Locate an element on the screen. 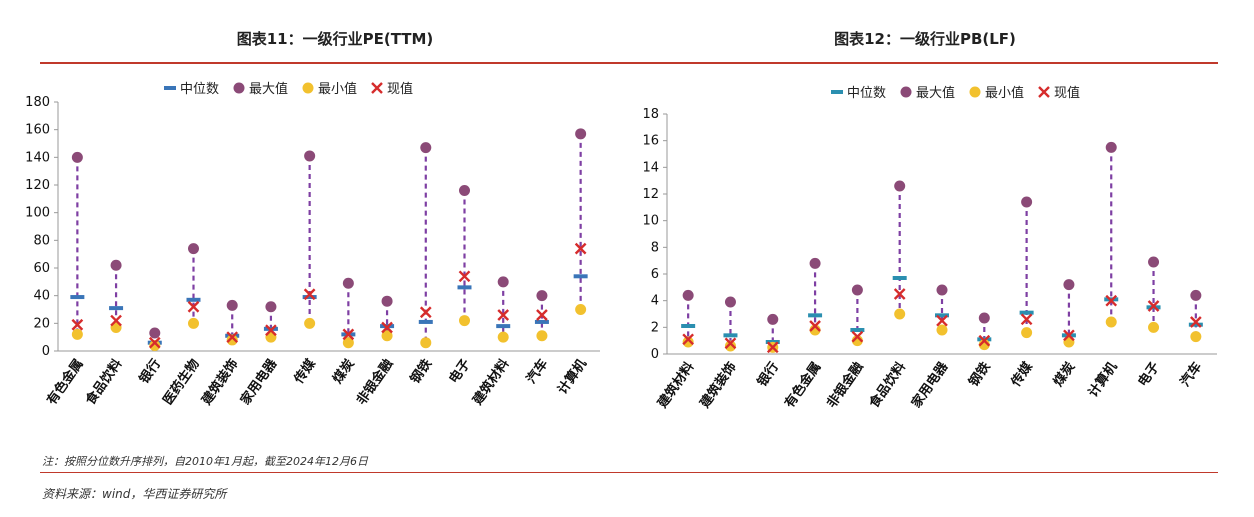  bottom-divider is located at coordinates (629, 472).